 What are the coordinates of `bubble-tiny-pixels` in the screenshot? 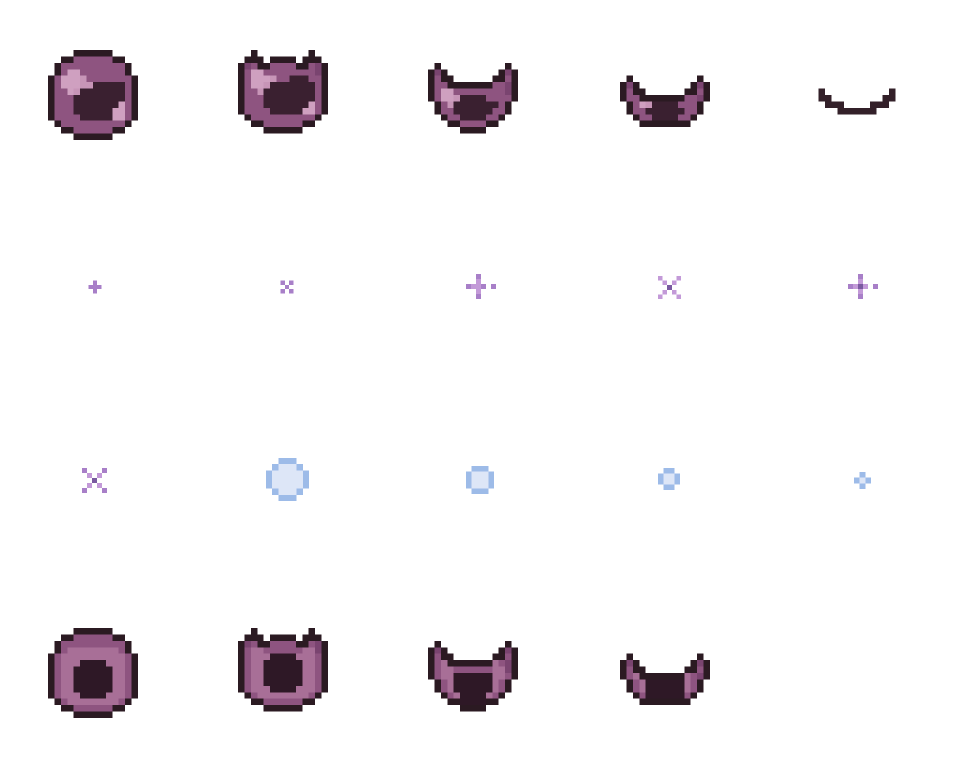 It's located at (862, 480).